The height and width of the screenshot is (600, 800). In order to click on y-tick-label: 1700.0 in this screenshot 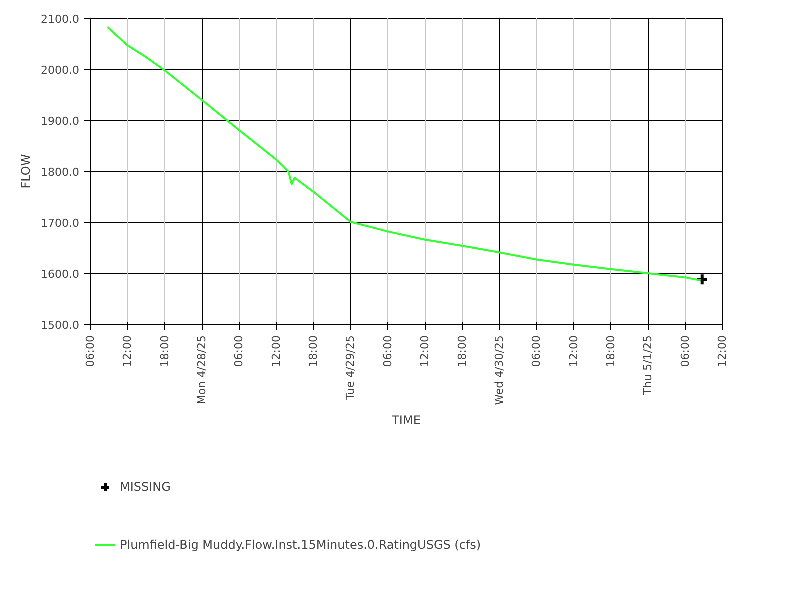, I will do `click(60, 223)`.